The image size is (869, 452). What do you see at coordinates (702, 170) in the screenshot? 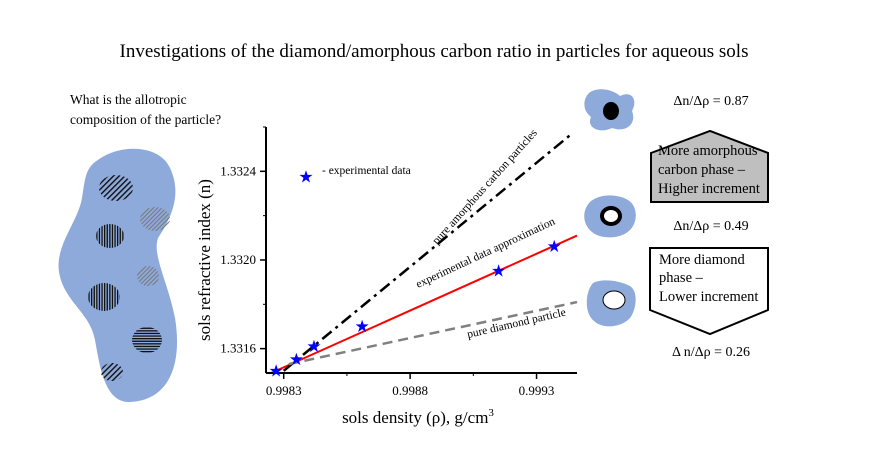
I see `amorphous-box-line-2: carbon phase –` at bounding box center [702, 170].